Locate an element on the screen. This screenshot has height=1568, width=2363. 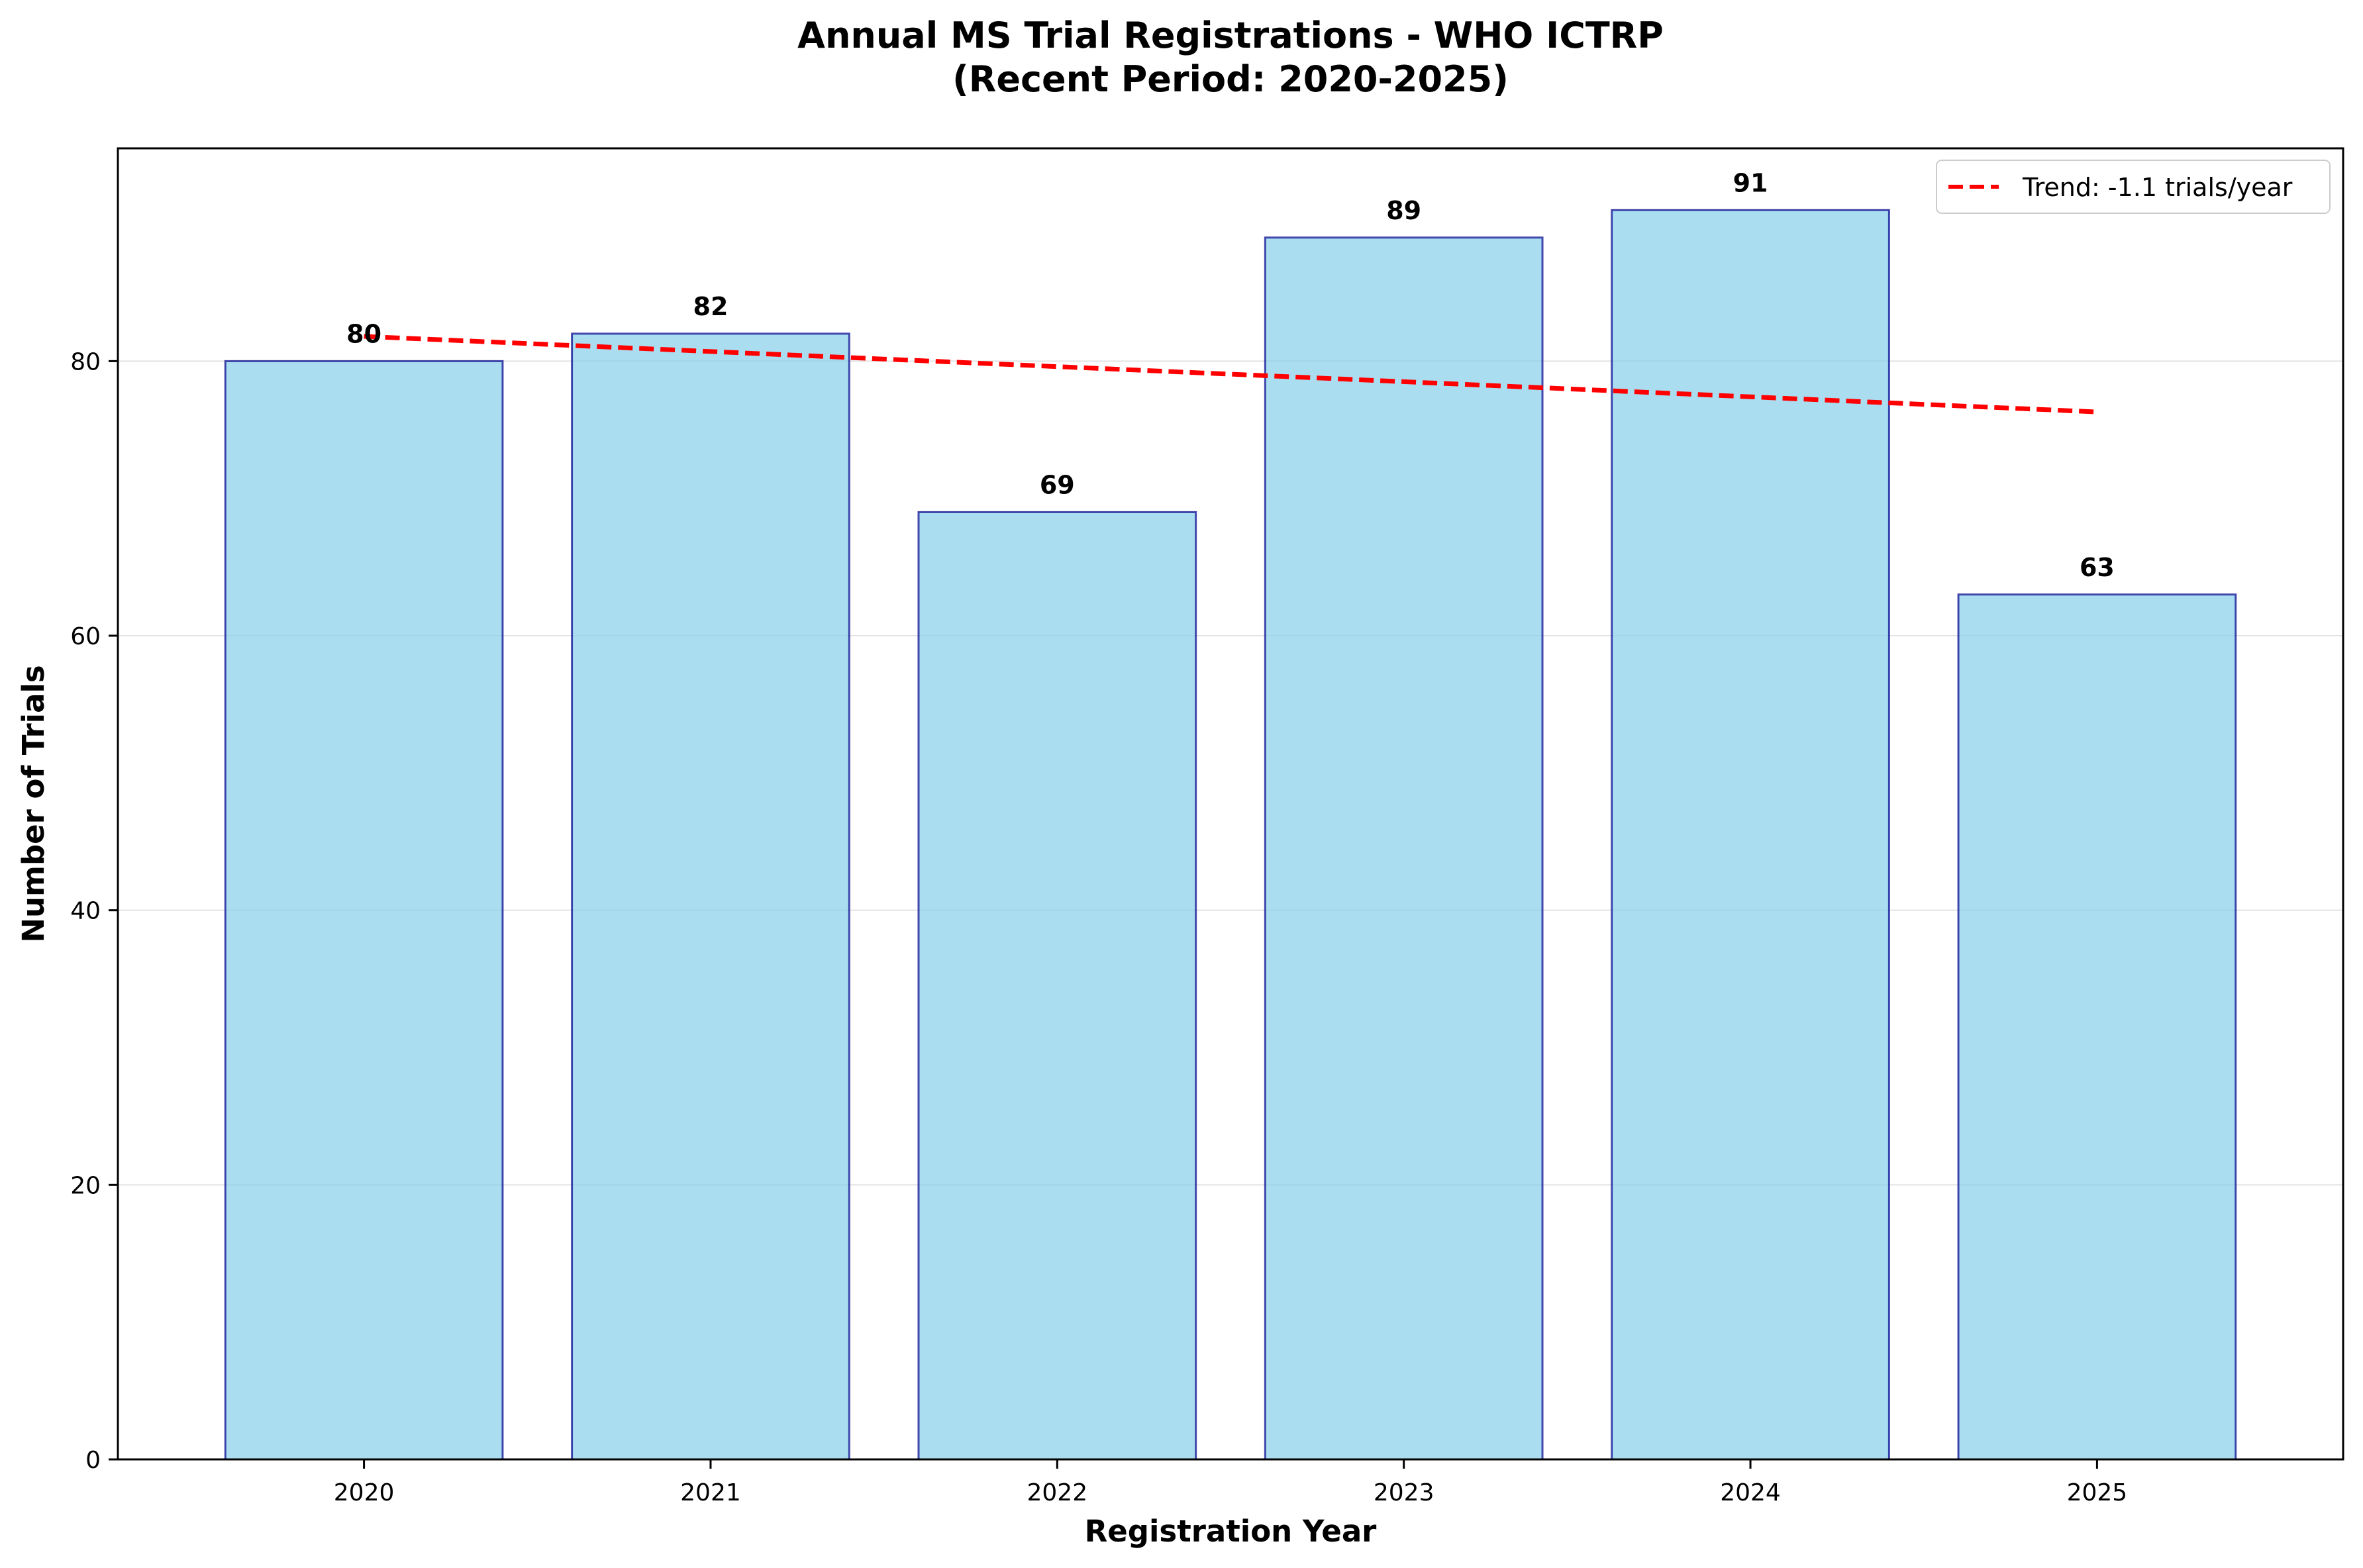
x-tick-label-2023: 2023 is located at coordinates (1404, 1492).